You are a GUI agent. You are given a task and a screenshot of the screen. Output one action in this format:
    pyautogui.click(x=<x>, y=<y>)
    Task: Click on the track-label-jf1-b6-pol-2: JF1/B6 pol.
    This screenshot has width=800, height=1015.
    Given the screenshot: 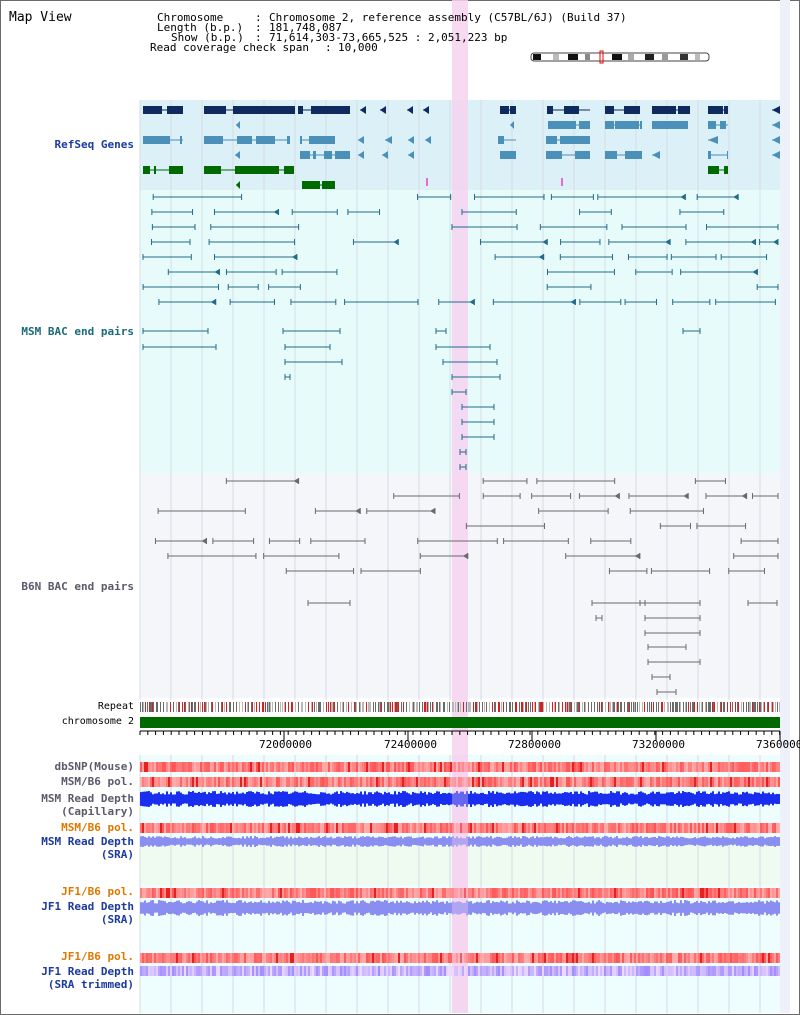 What is the action you would take?
    pyautogui.click(x=97, y=956)
    